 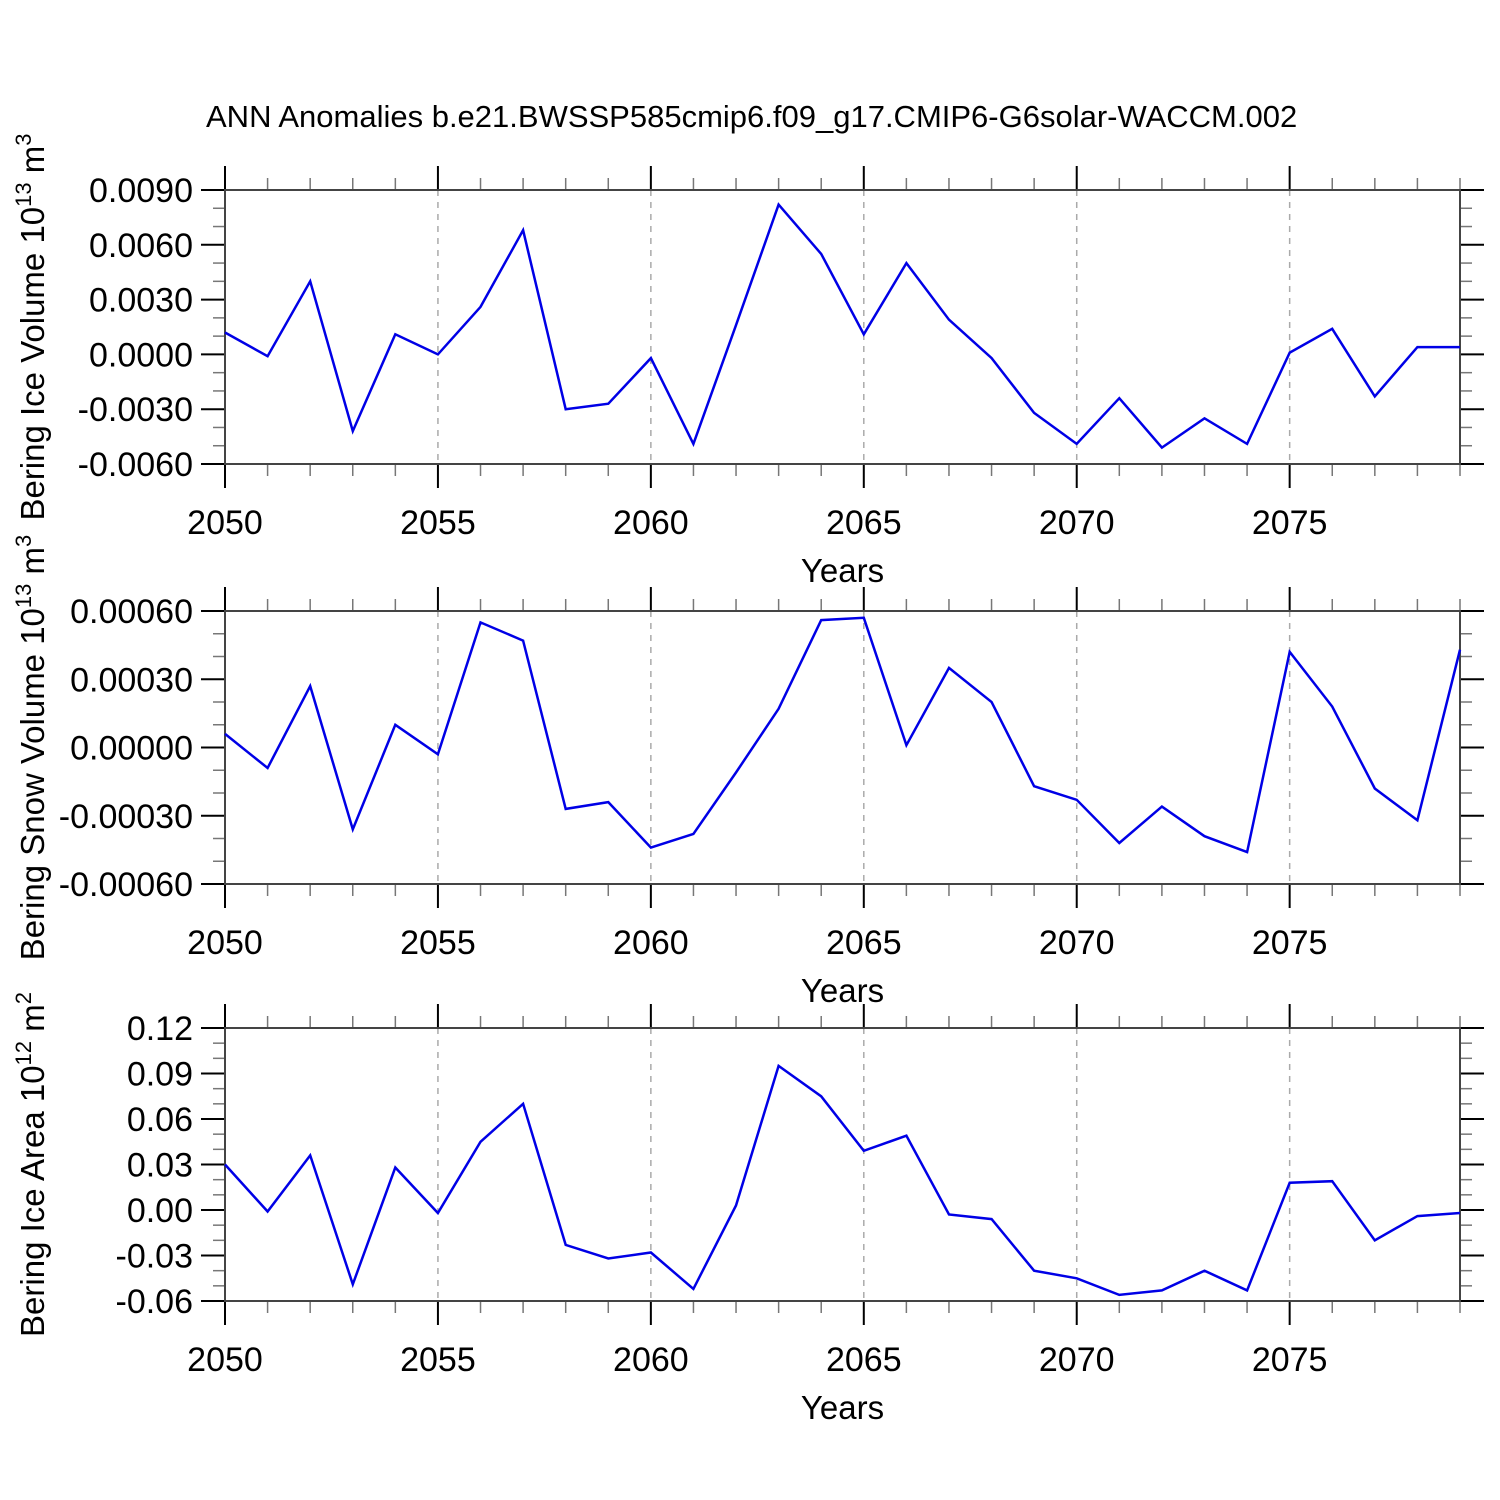 I want to click on y-tick-label: -0.06, so click(x=155, y=1302).